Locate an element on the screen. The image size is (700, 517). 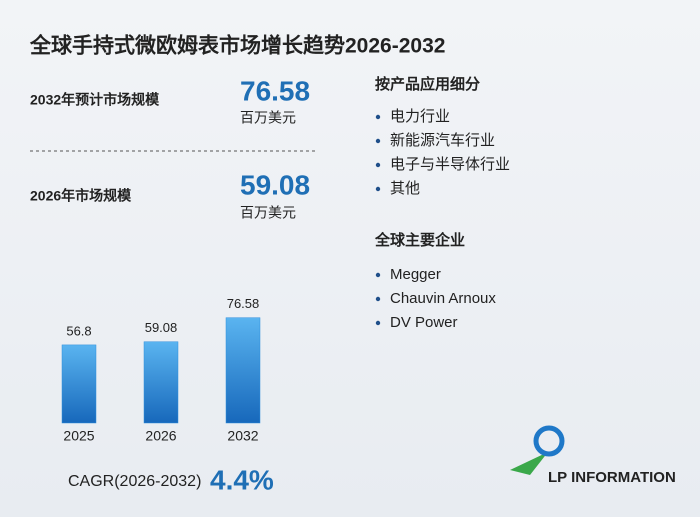
companies-title: 全球主要企业 is located at coordinates (419, 240).